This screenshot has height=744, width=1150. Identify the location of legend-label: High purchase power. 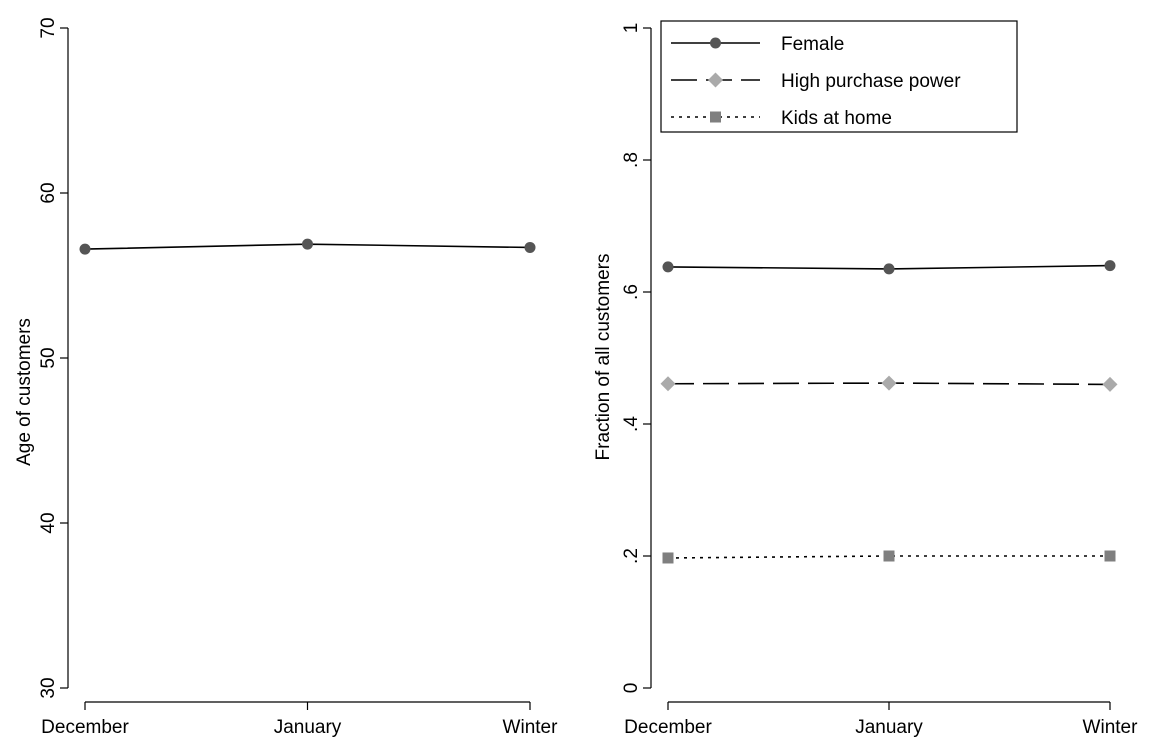
(871, 81).